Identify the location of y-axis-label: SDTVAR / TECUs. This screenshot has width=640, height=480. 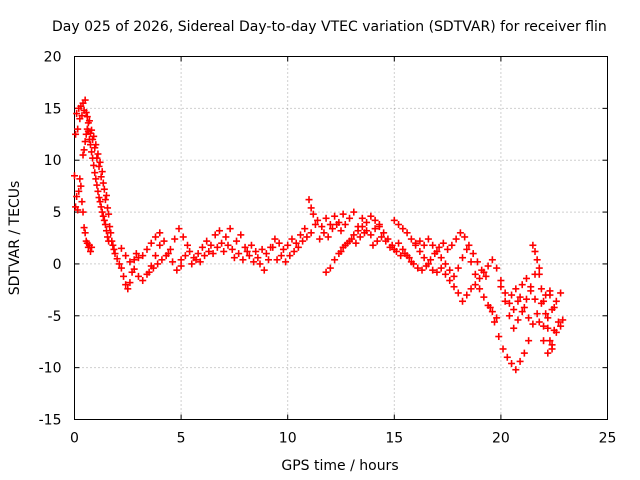
(15, 238).